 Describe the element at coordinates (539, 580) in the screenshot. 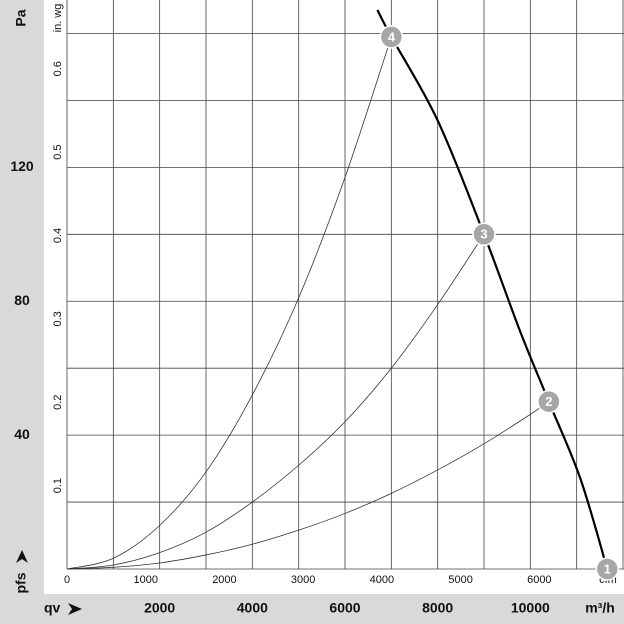

I see `x2-tick-label: 6000` at that location.